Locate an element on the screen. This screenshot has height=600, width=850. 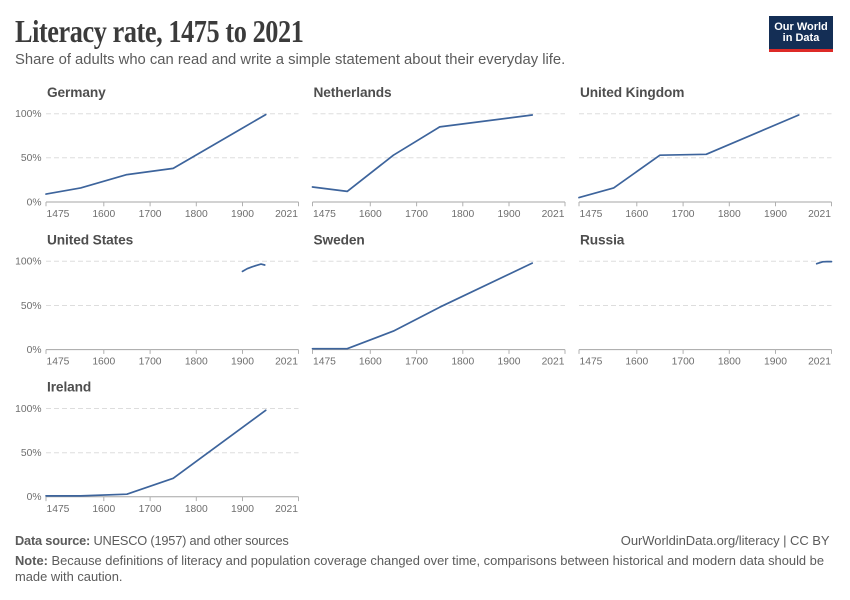
svg-text: United States is located at coordinates (90, 240).